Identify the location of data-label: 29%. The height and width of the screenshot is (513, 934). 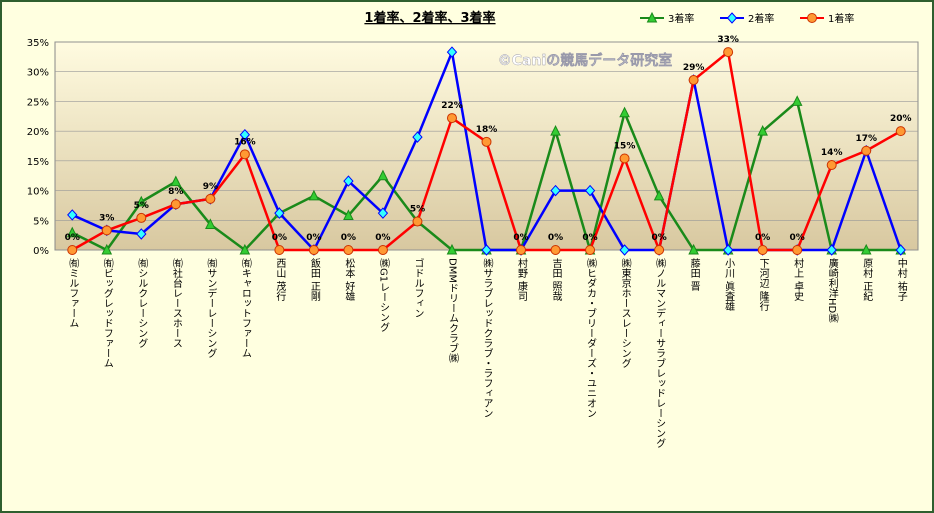
(694, 68).